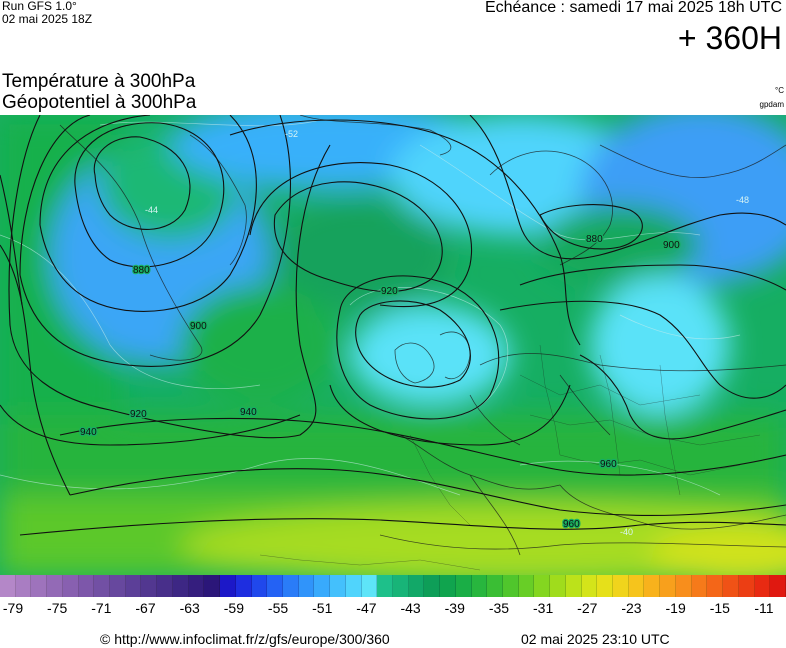  I want to click on color-scale-label: -31, so click(543, 608).